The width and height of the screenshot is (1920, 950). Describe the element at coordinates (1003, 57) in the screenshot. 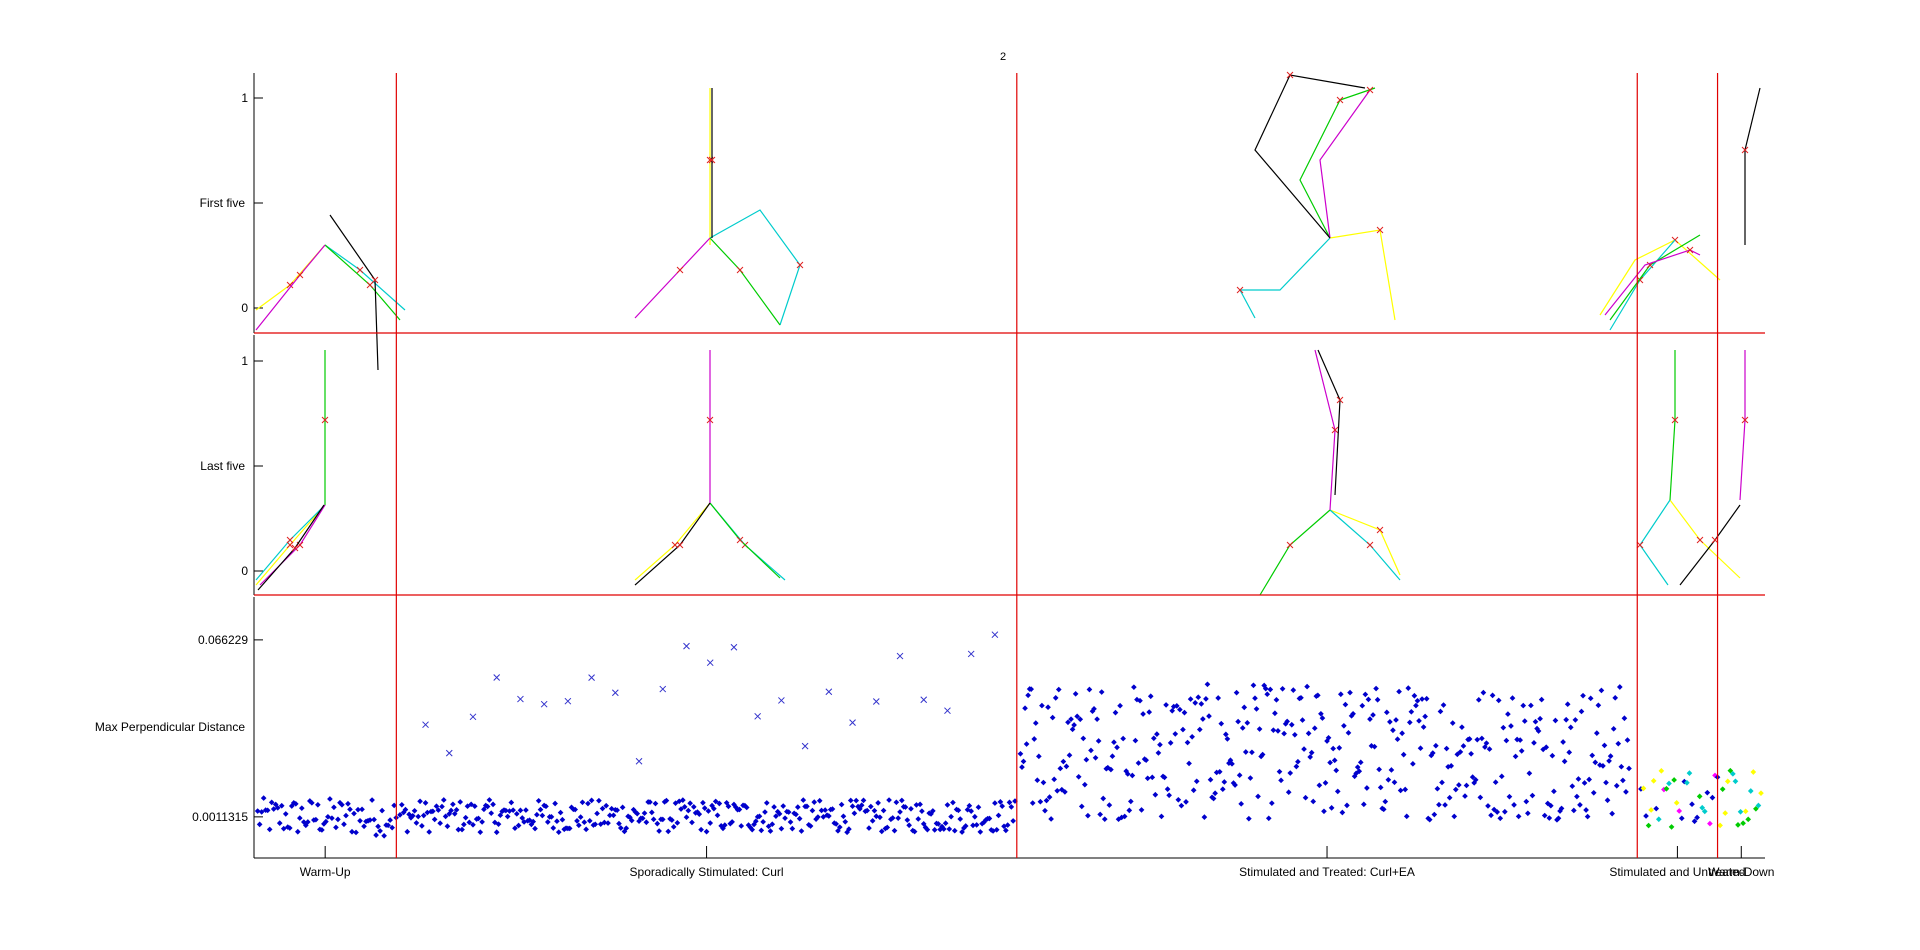

I see `figure-number: 2` at that location.